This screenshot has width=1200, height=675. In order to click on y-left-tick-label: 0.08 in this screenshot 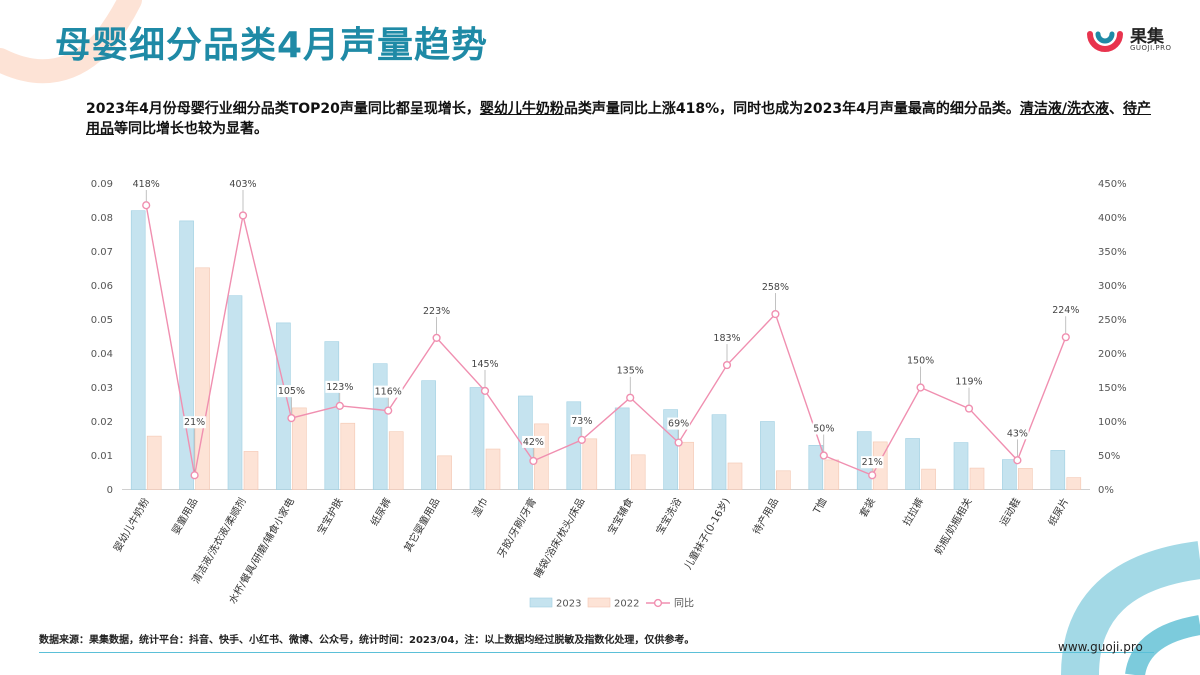, I will do `click(102, 218)`.